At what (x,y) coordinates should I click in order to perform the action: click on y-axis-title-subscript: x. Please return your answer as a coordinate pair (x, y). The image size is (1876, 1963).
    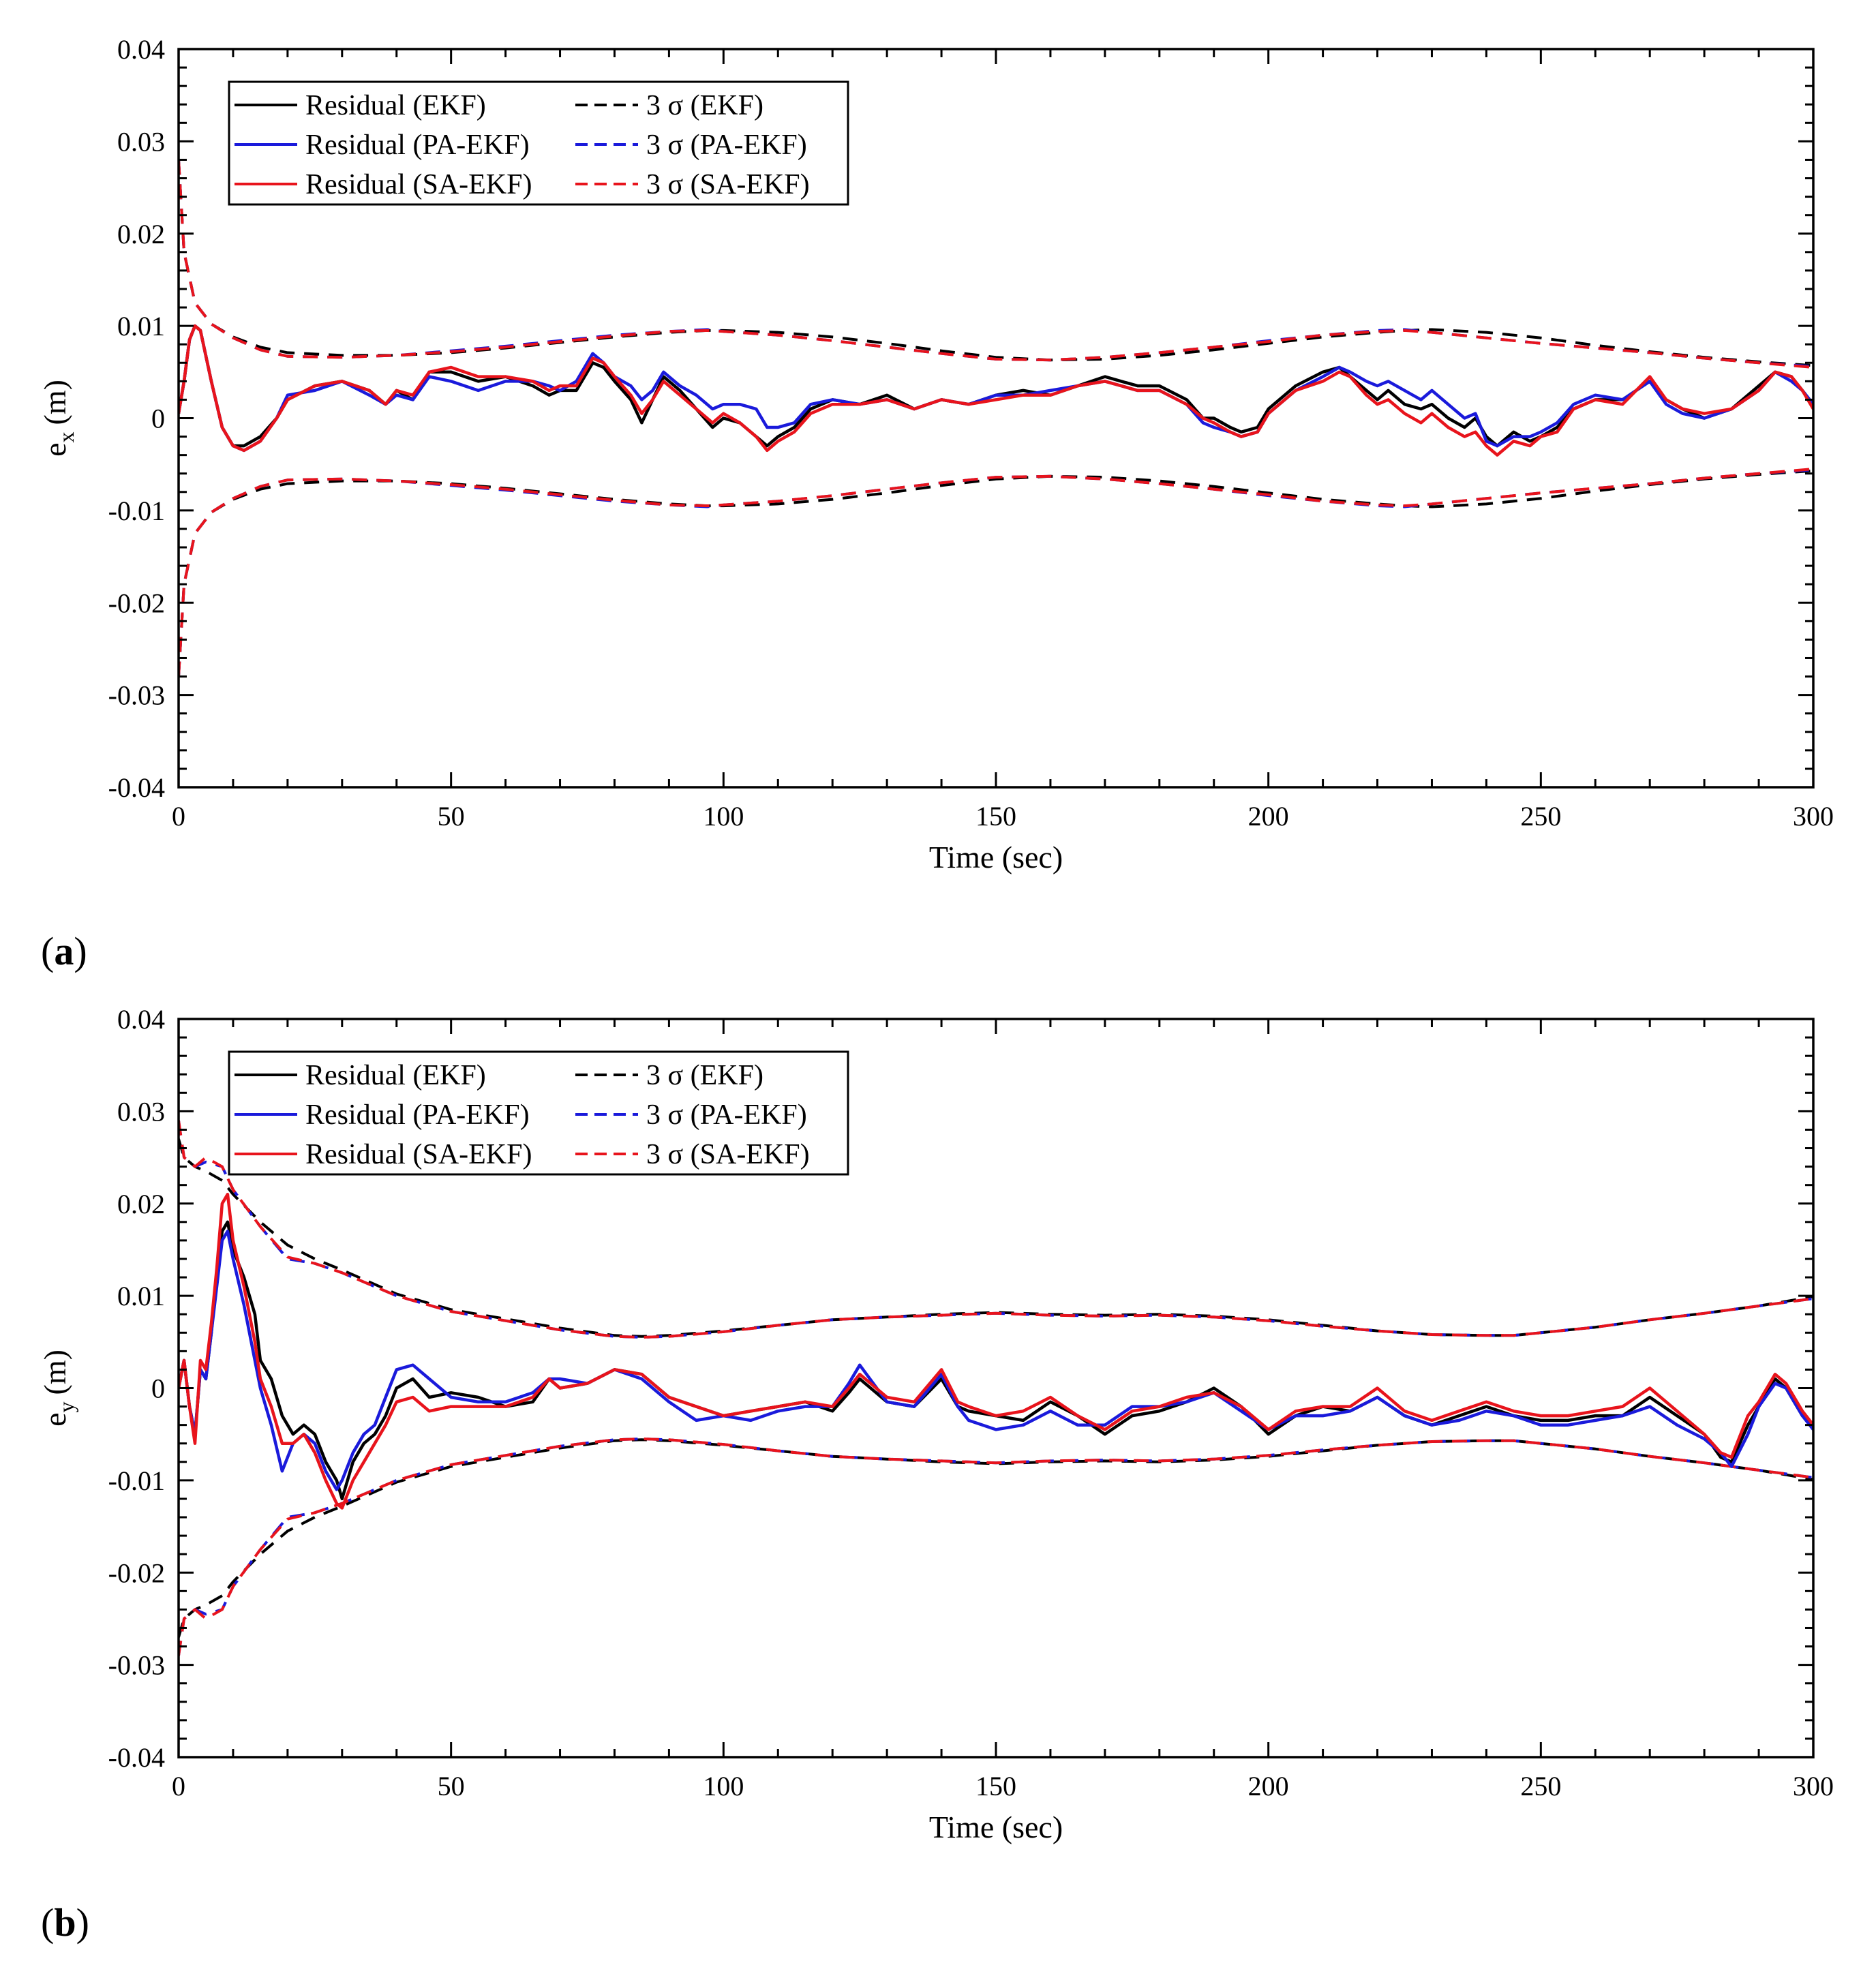
    Looking at the image, I should click on (66, 437).